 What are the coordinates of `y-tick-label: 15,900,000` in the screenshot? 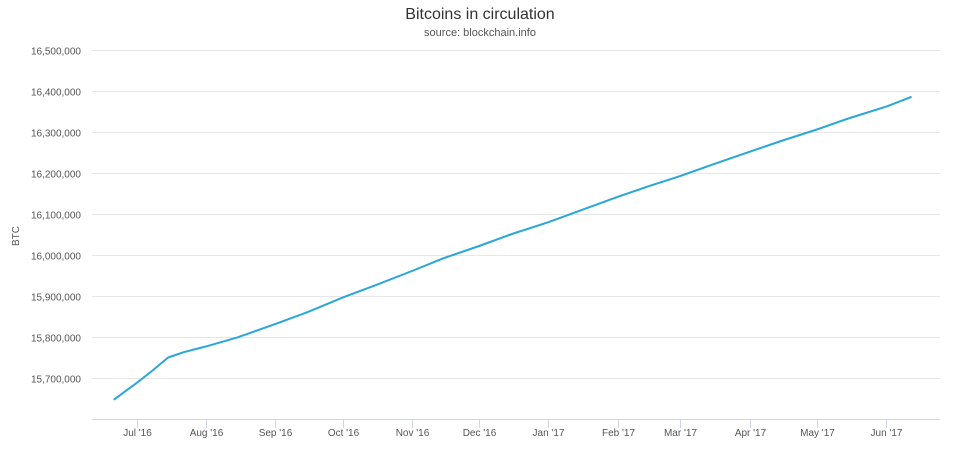 It's located at (56, 298).